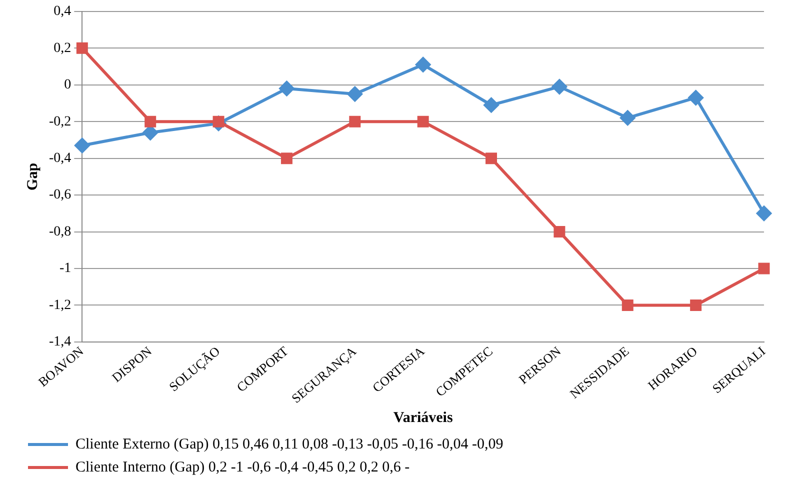  I want to click on y-tick-label: -0,6, so click(60, 195).